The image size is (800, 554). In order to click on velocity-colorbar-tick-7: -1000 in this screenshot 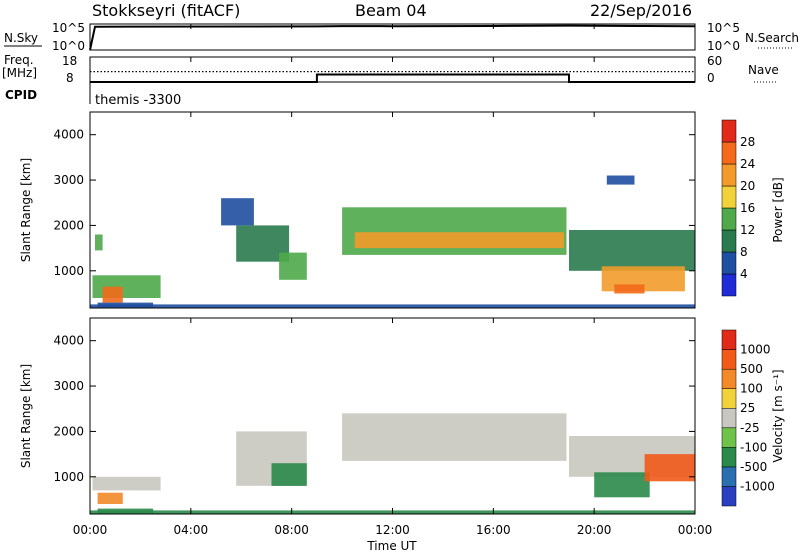, I will do `click(757, 486)`.